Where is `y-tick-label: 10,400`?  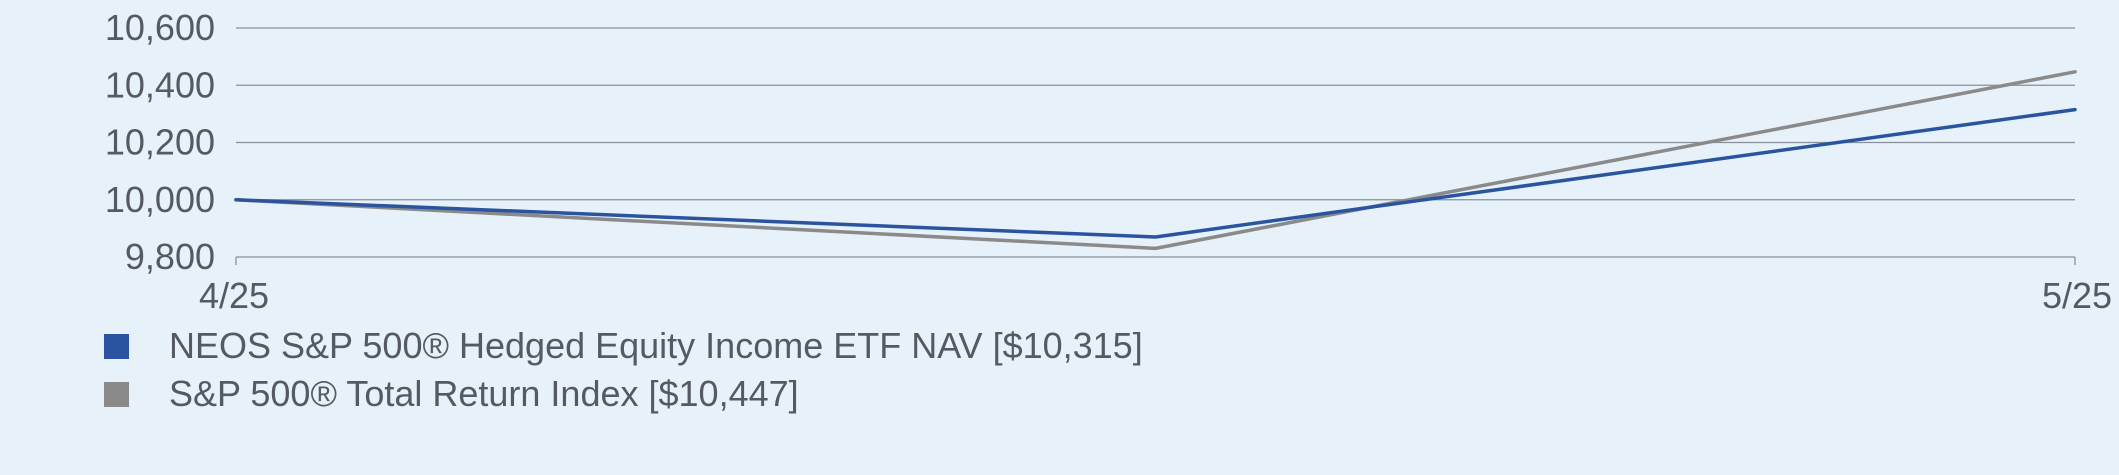
y-tick-label: 10,400 is located at coordinates (160, 84).